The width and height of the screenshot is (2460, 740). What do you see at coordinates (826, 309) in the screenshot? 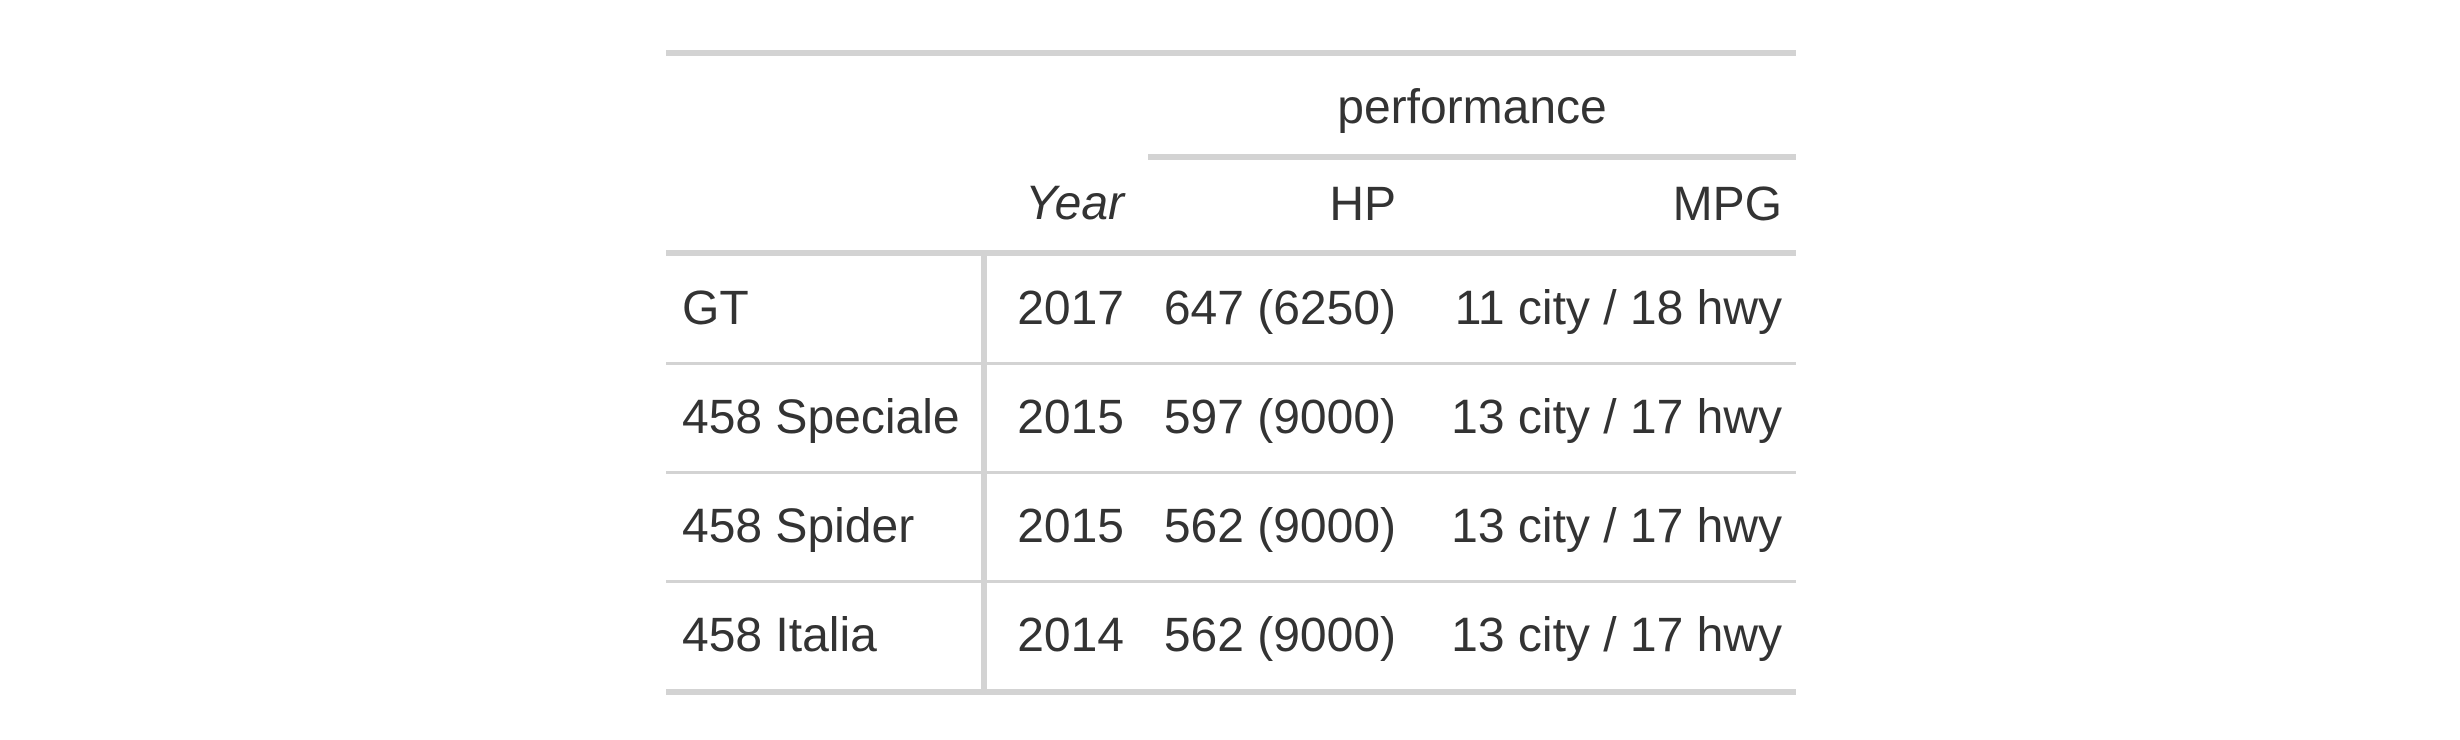
I see `model-cell: GT` at bounding box center [826, 309].